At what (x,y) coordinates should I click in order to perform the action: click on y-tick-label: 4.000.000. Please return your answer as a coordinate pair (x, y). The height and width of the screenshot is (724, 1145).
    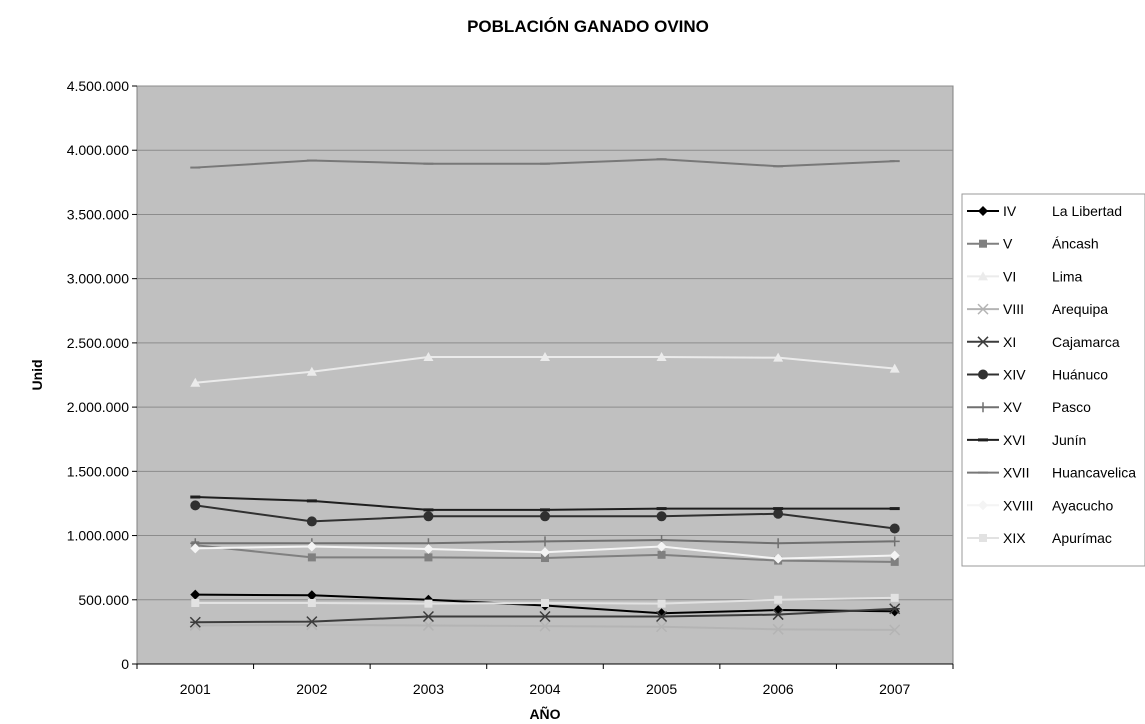
    Looking at the image, I should click on (98, 150).